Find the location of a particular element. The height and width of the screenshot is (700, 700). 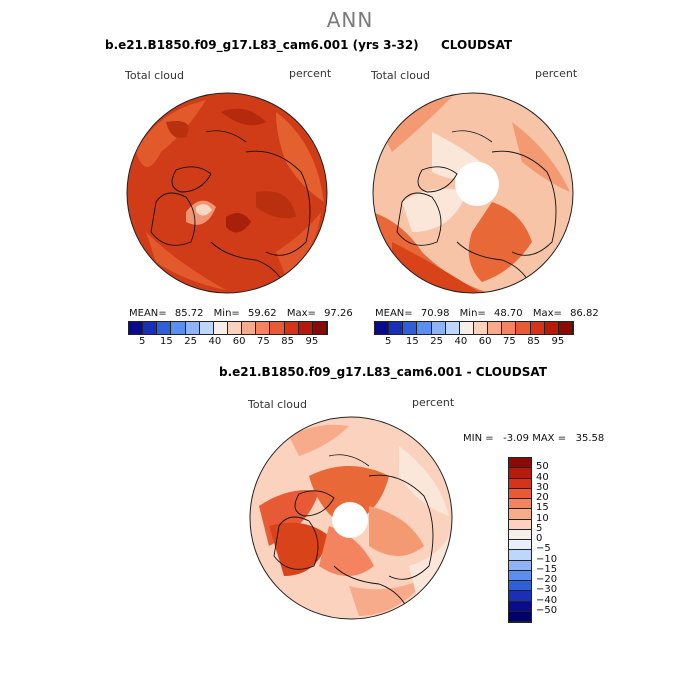

colorbar-tick-label: 20 is located at coordinates (542, 497).